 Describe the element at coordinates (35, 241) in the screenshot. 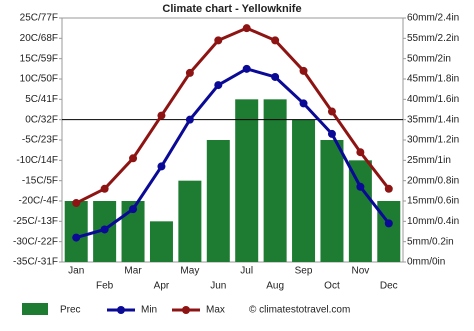

I see `y-tick-label: -30C/-22F` at that location.